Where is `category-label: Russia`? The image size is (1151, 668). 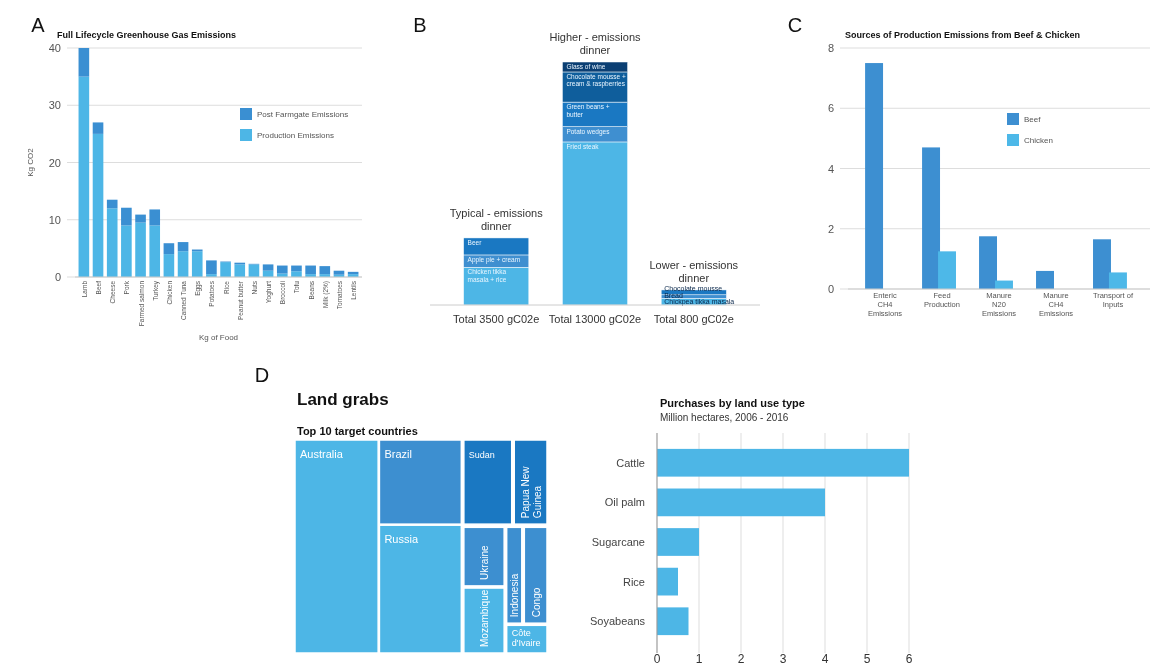 category-label: Russia is located at coordinates (401, 539).